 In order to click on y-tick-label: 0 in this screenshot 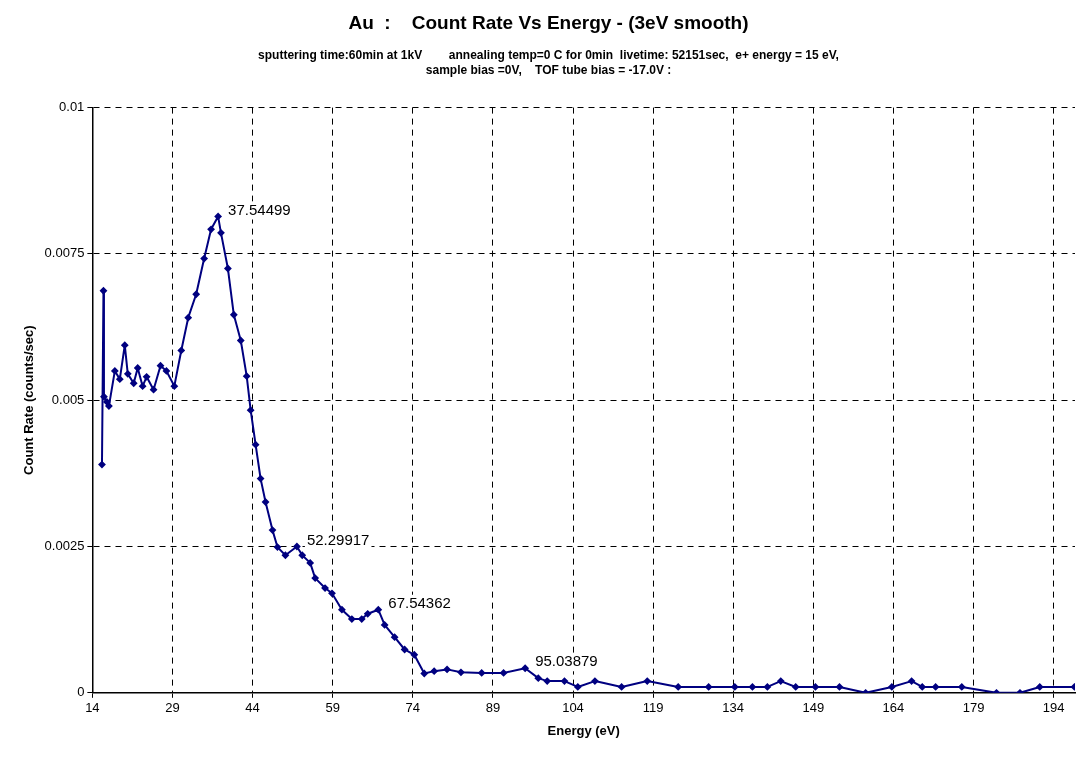, I will do `click(81, 692)`.